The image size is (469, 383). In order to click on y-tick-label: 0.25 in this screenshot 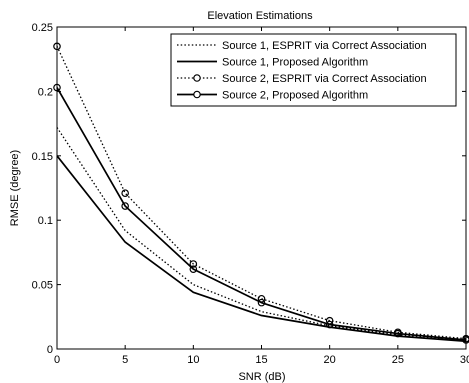, I will do `click(42, 28)`.